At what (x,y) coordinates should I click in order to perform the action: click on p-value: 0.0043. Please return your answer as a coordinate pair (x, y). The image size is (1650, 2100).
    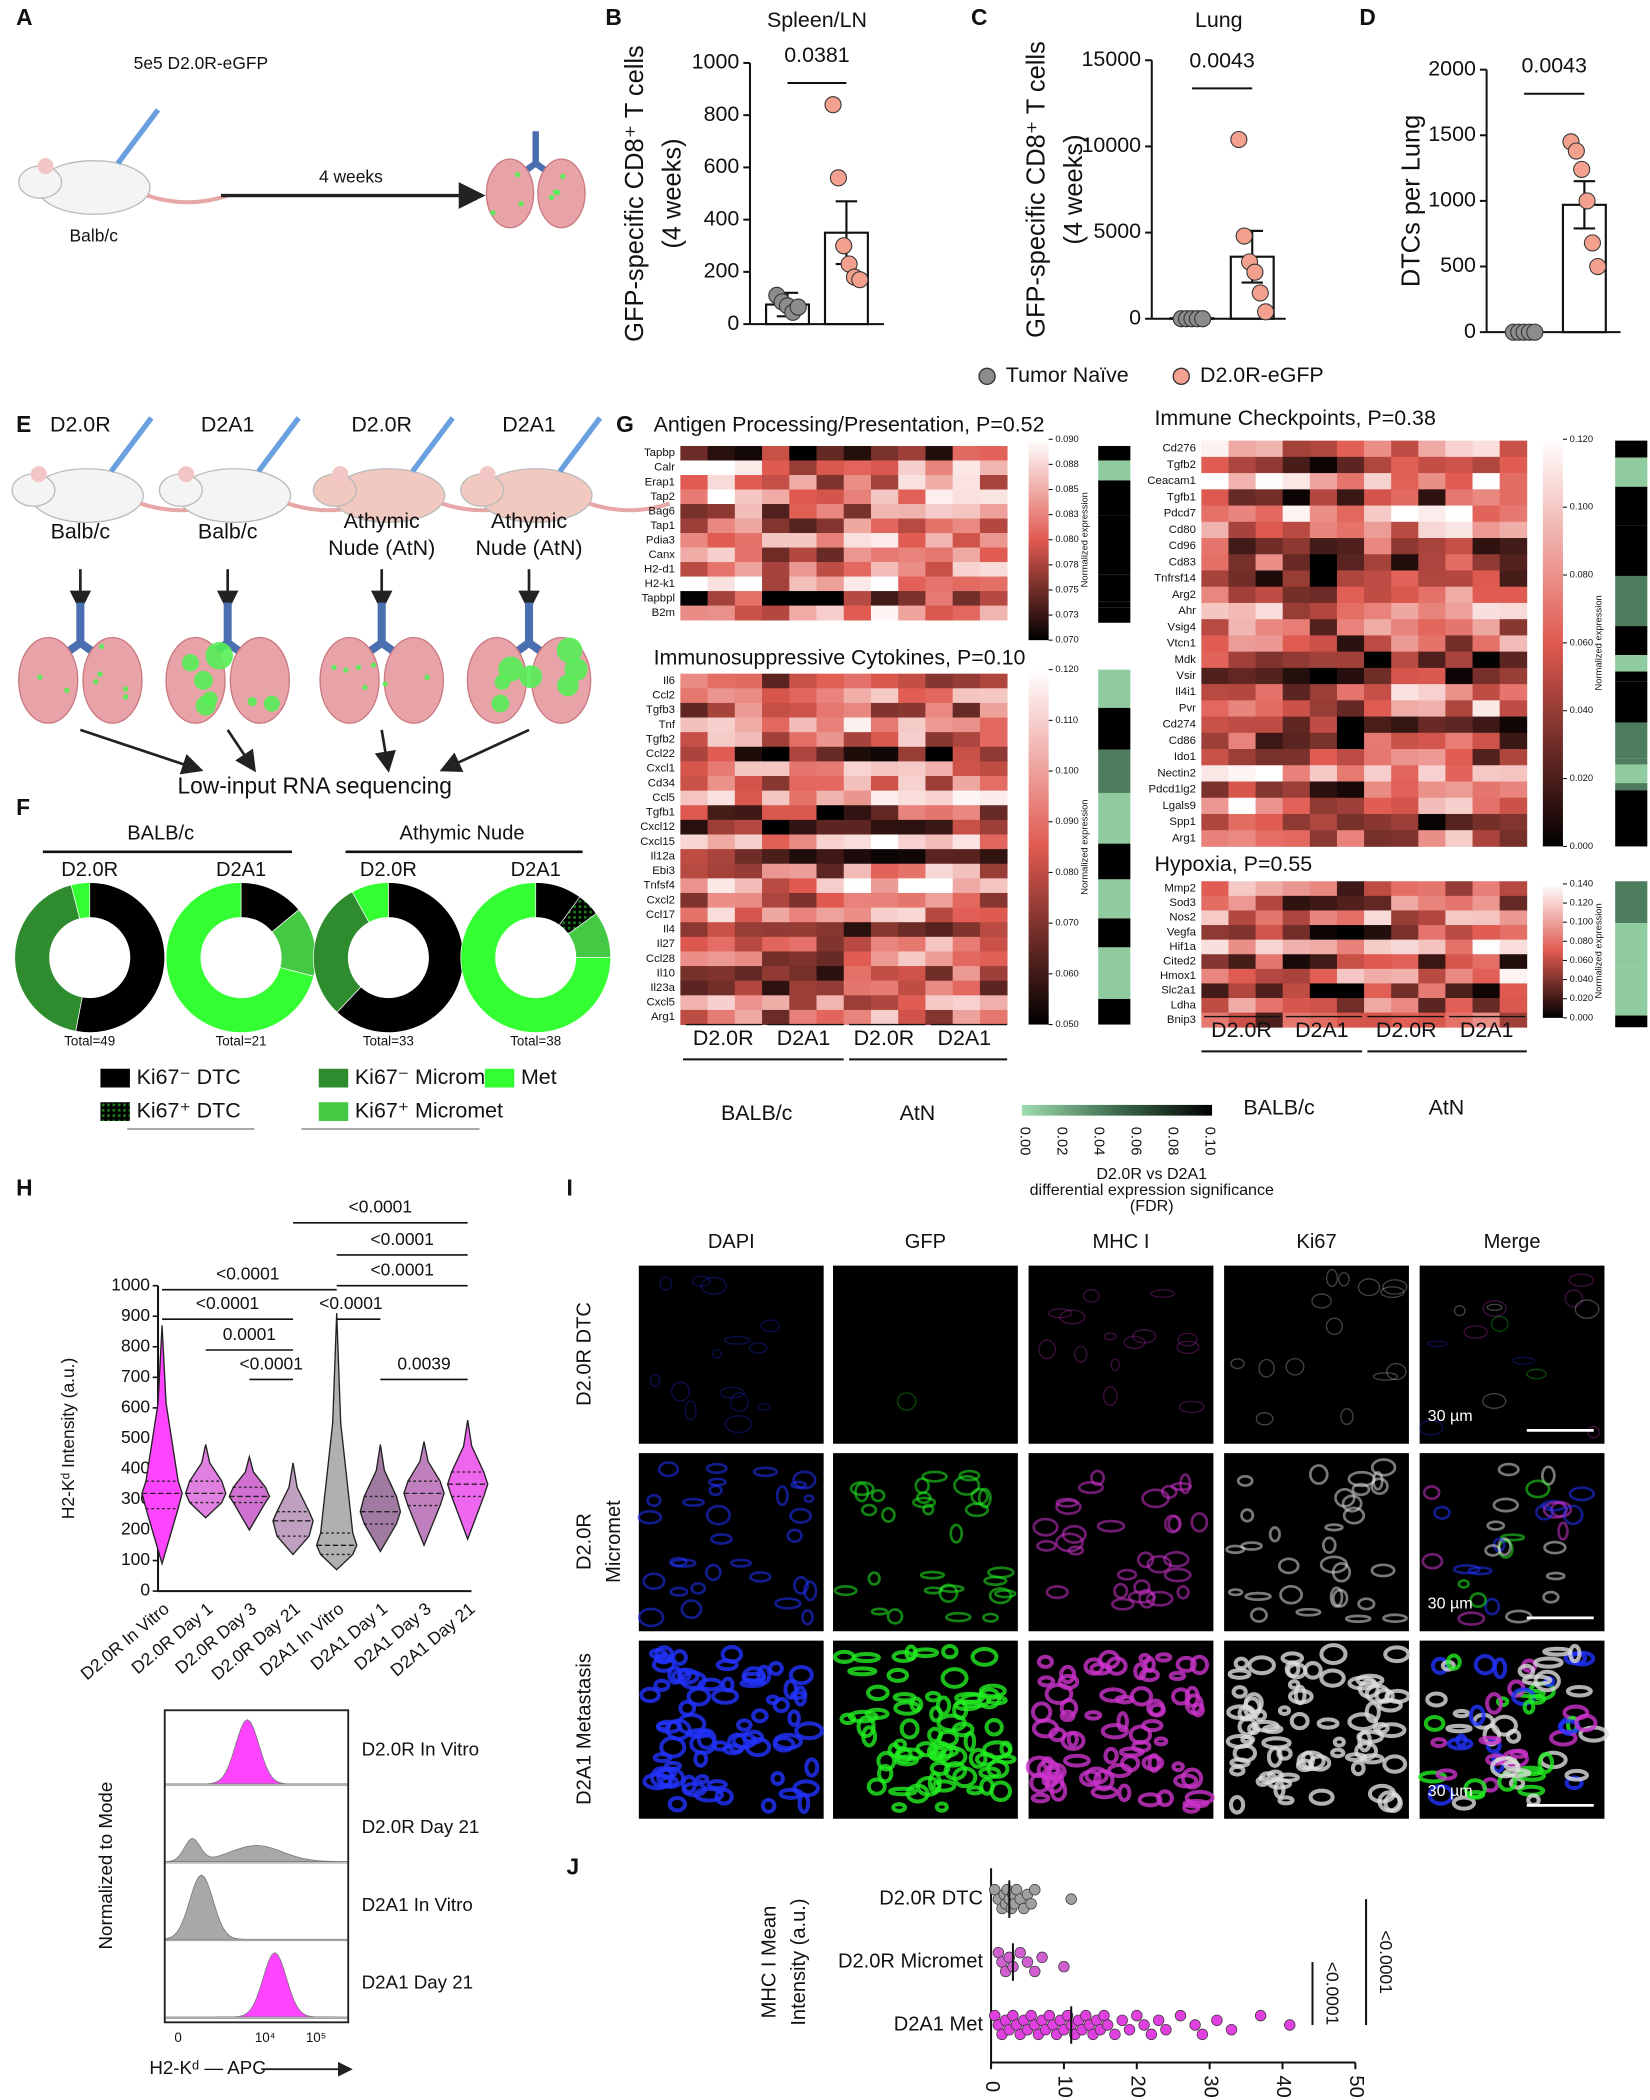
    Looking at the image, I should click on (1553, 66).